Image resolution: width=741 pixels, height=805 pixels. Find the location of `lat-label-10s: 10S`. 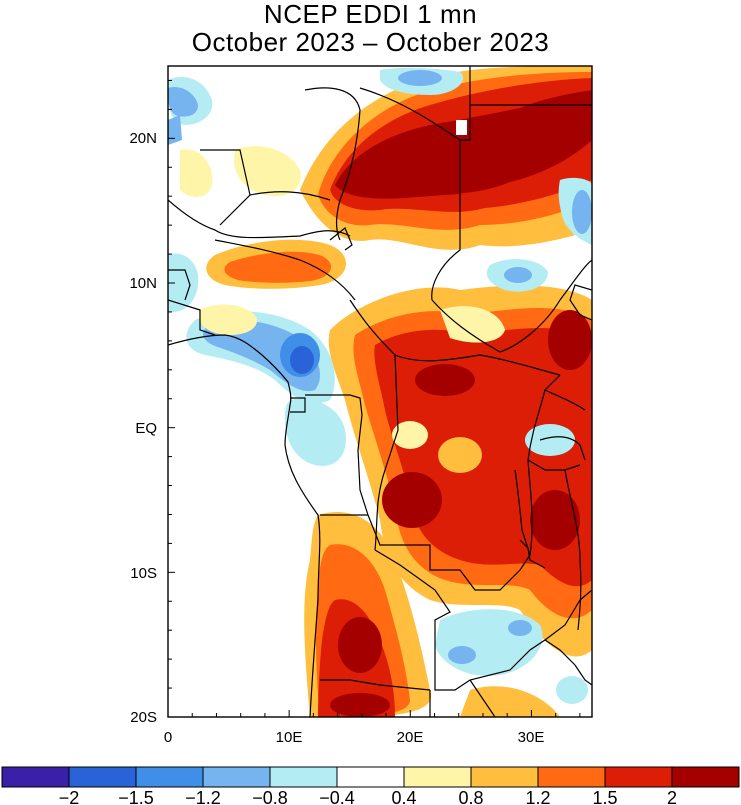

lat-label-10s: 10S is located at coordinates (143, 573).